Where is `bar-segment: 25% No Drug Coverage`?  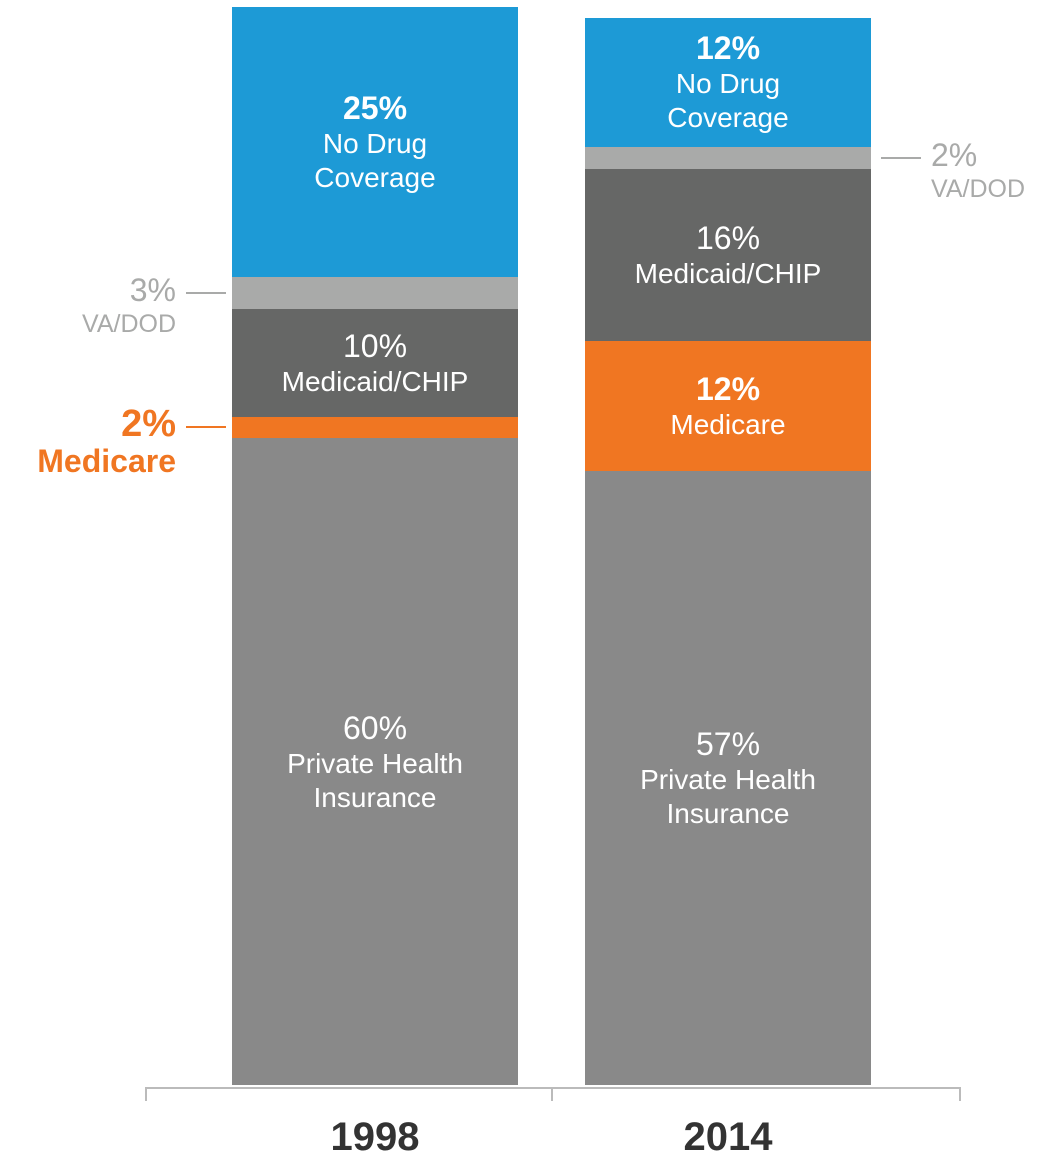
bar-segment: 25% No Drug Coverage is located at coordinates (375, 142).